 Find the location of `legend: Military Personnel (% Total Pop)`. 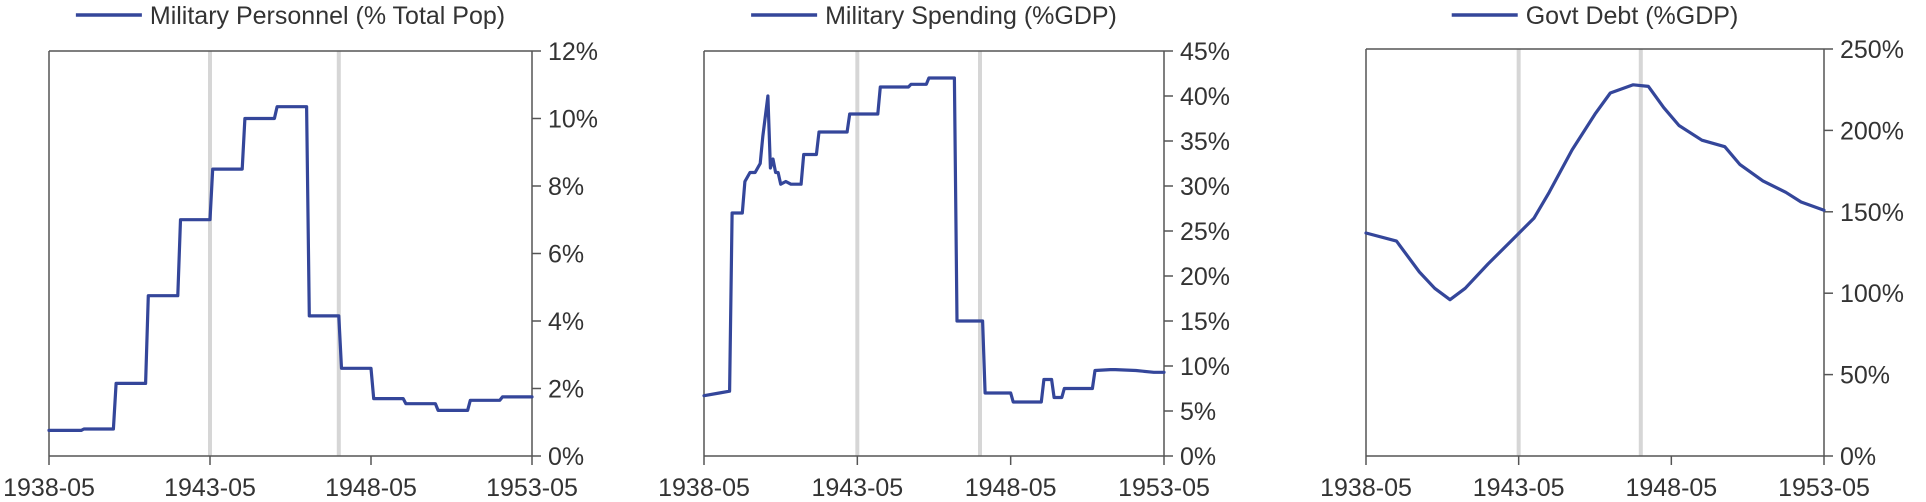

legend: Military Personnel (% Total Pop) is located at coordinates (290, 16).